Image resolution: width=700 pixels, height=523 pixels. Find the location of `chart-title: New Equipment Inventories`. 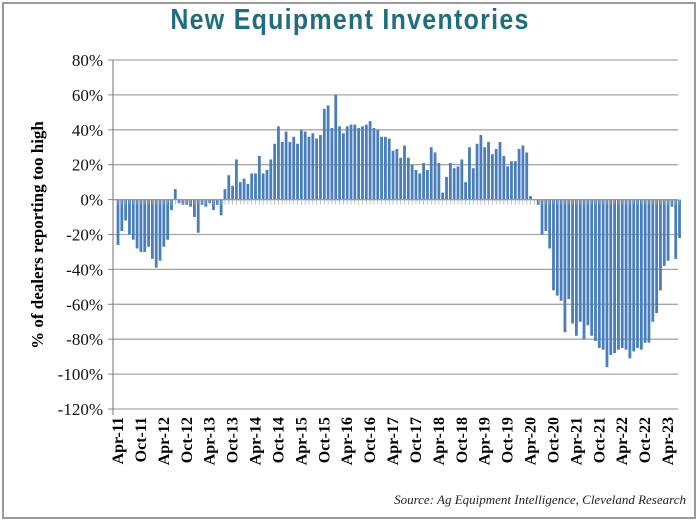

chart-title: New Equipment Inventories is located at coordinates (350, 20).